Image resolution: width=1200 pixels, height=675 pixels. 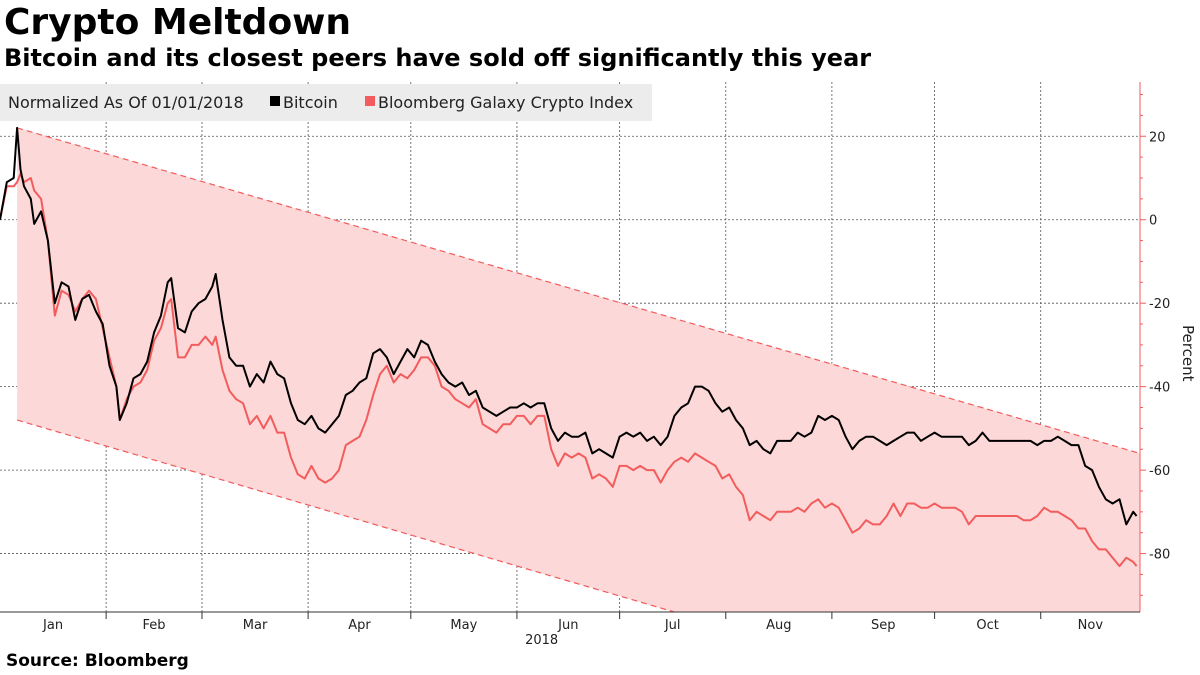 What do you see at coordinates (1159, 555) in the screenshot?
I see `y-axis-tick-label: -80` at bounding box center [1159, 555].